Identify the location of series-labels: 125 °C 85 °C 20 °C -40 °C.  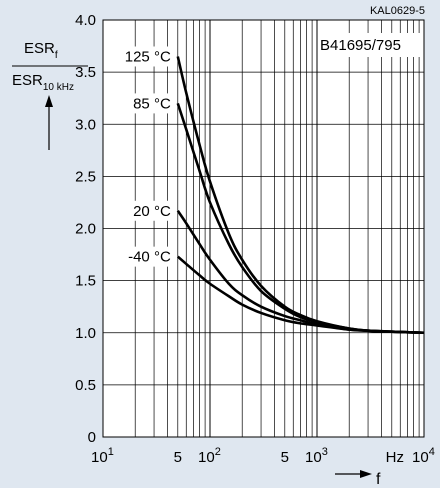
(144, 156).